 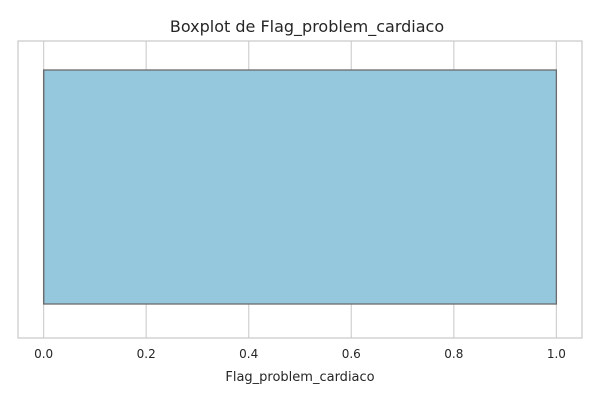 What do you see at coordinates (43, 354) in the screenshot?
I see `x-tick-label: 0.0` at bounding box center [43, 354].